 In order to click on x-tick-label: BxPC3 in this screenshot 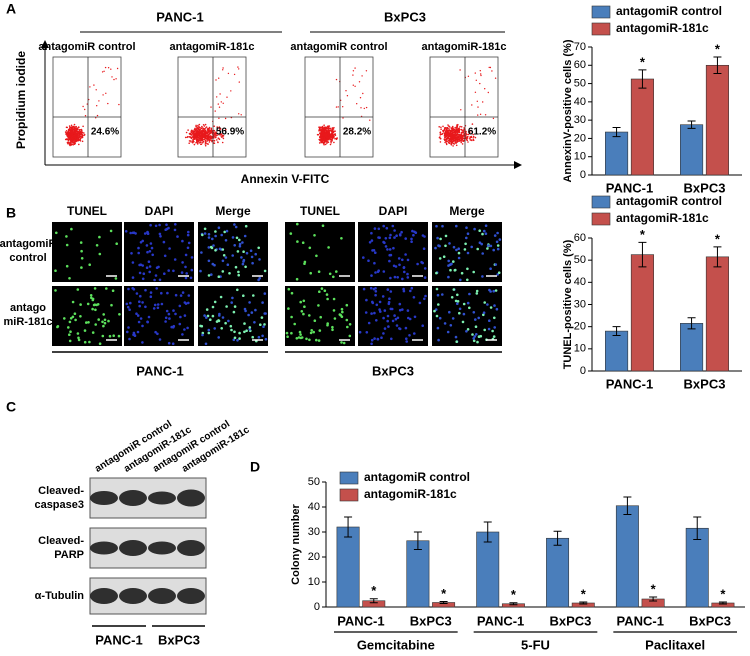, I will do `click(710, 620)`.